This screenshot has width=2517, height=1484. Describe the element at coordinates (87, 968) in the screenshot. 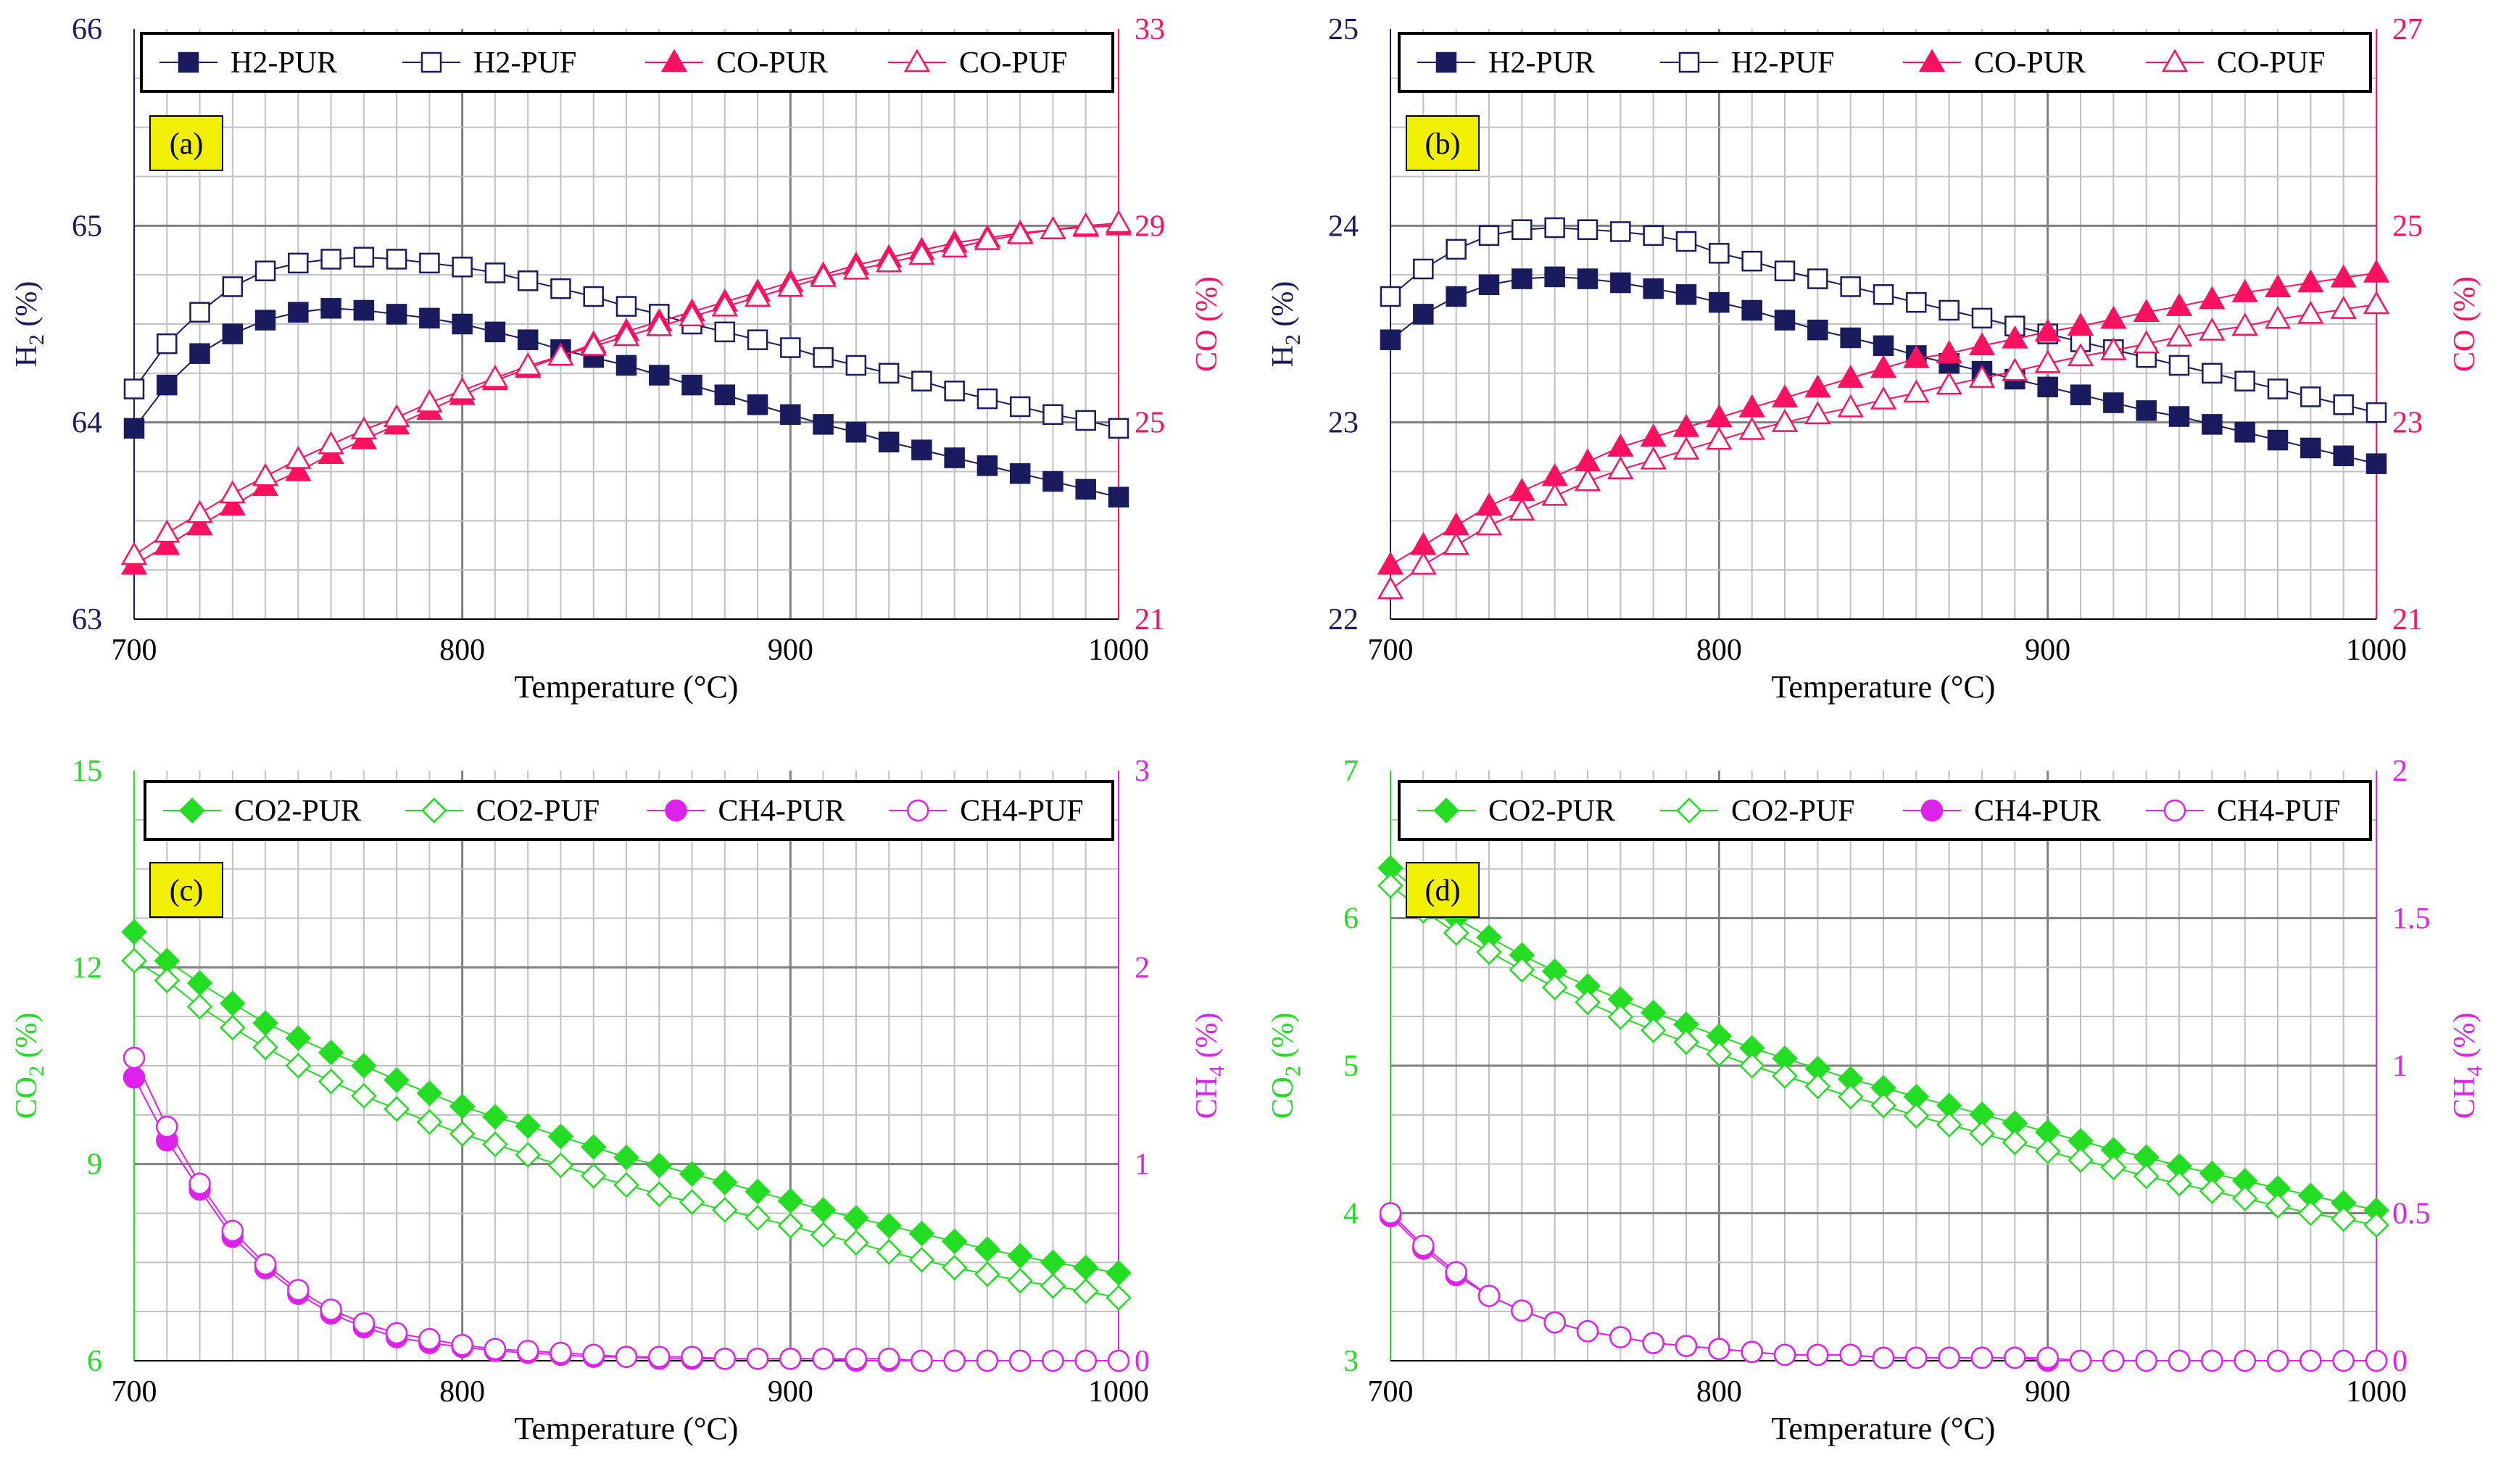

I see `y-left-tick-label: 12` at that location.